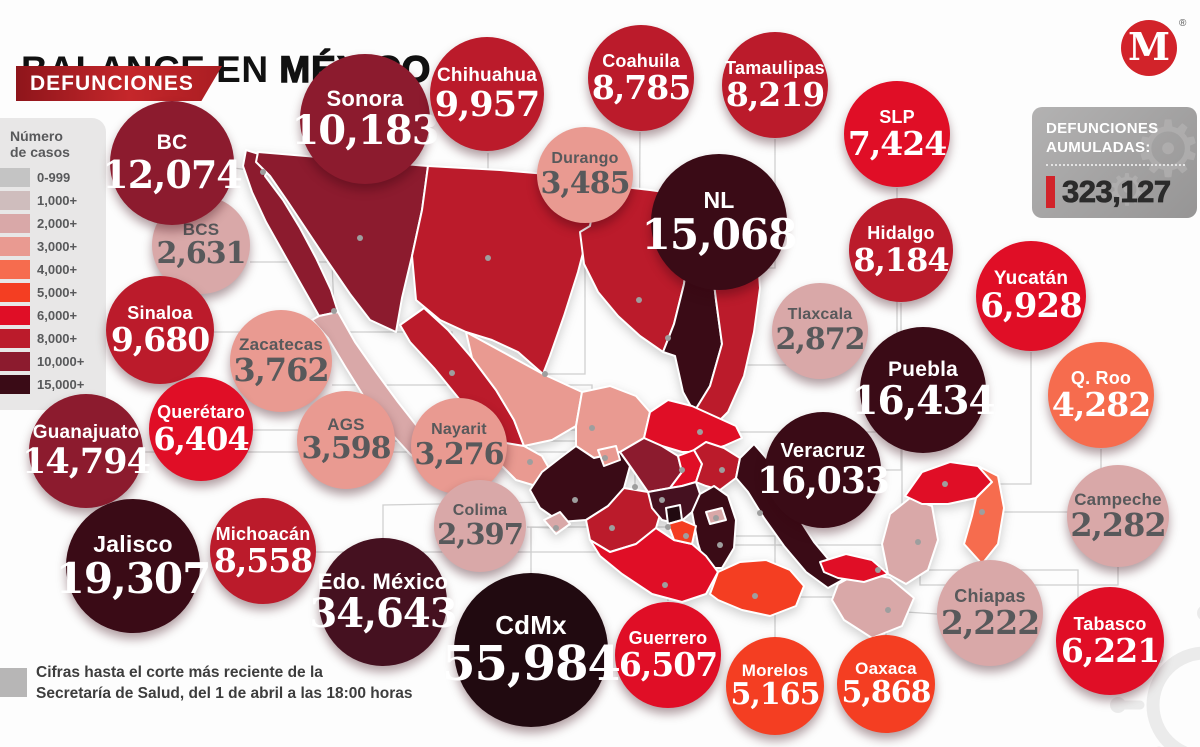 Image resolution: width=1200 pixels, height=747 pixels. I want to click on legend-title: Número de casos, so click(40, 144).